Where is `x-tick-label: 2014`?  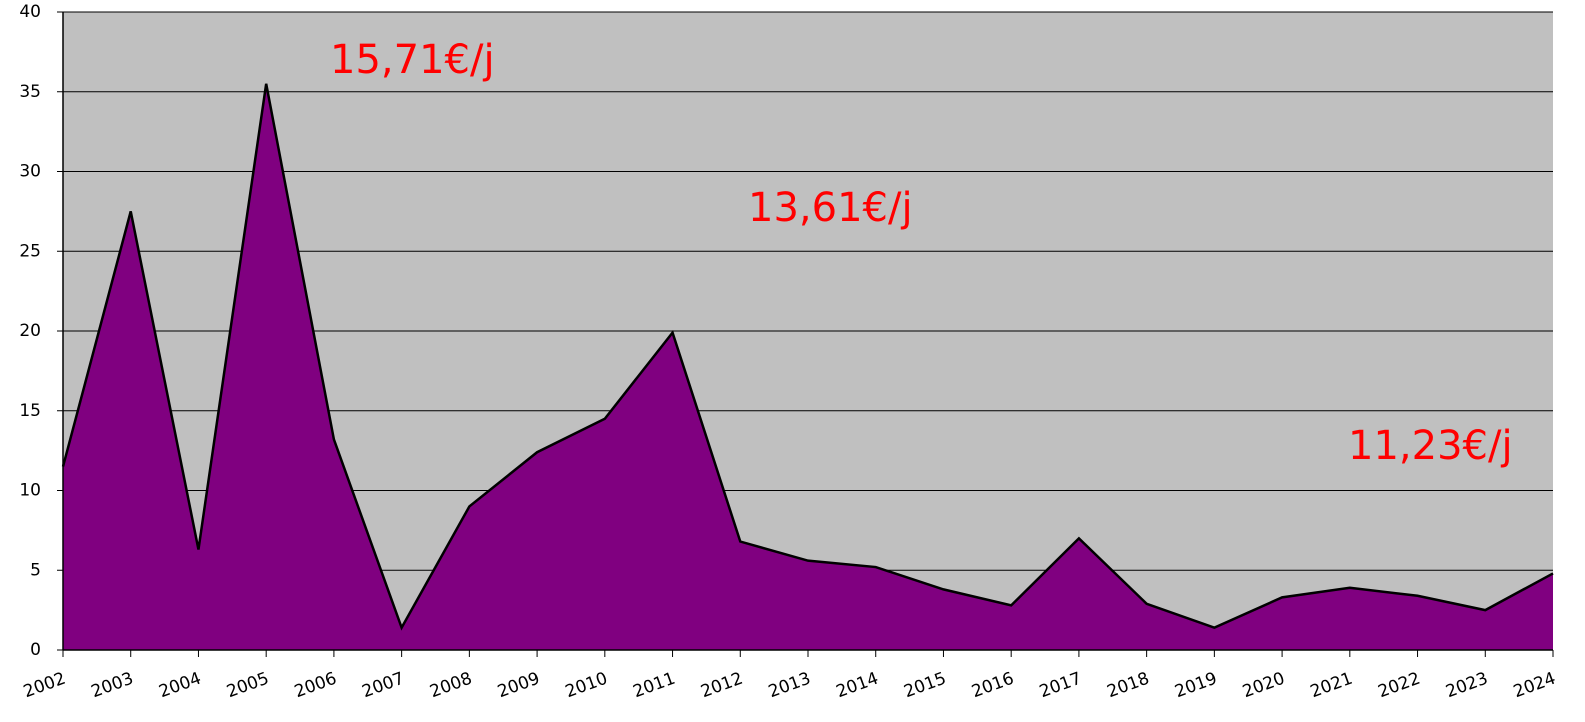
x-tick-label: 2014 is located at coordinates (857, 686).